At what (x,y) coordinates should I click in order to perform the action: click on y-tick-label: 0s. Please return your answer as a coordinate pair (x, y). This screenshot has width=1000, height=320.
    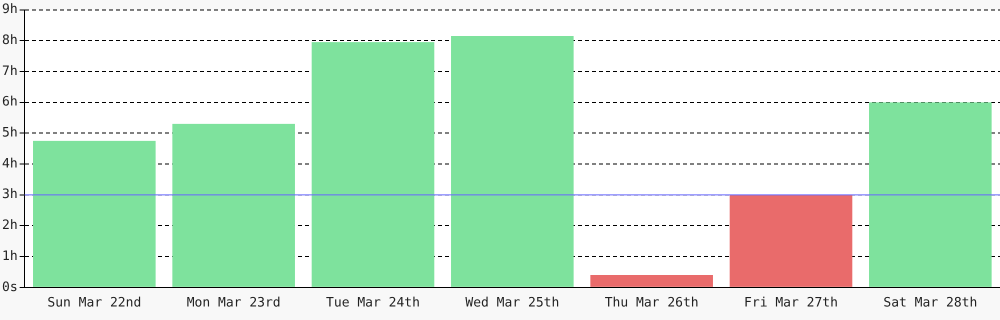
    Looking at the image, I should click on (10, 287).